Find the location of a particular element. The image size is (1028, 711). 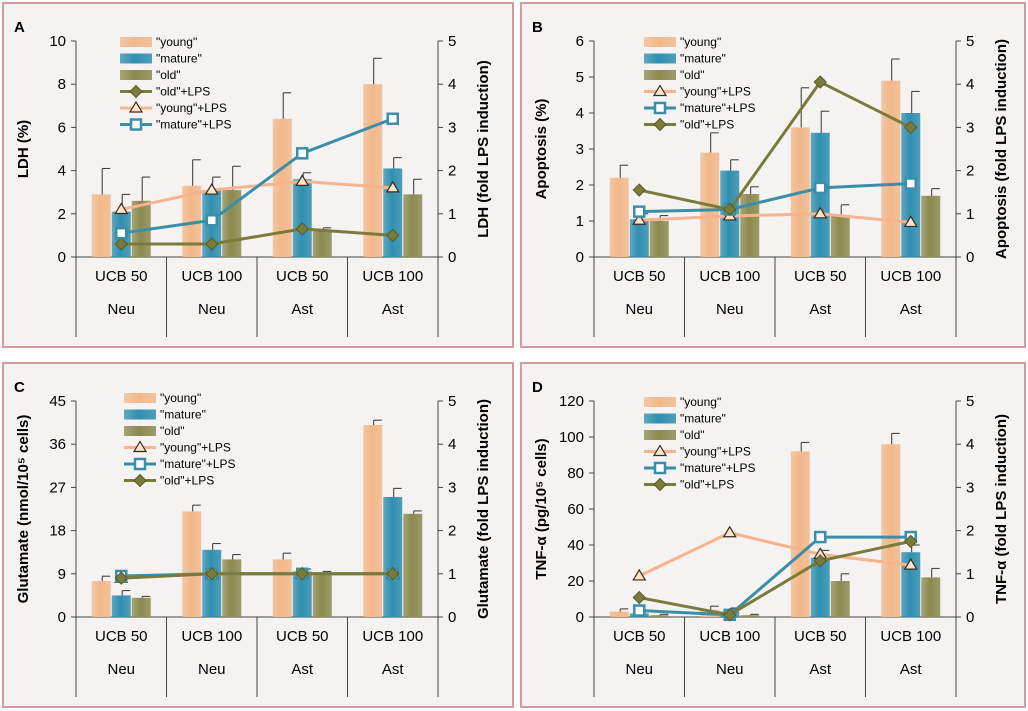

panel-letter: A is located at coordinates (19, 27).